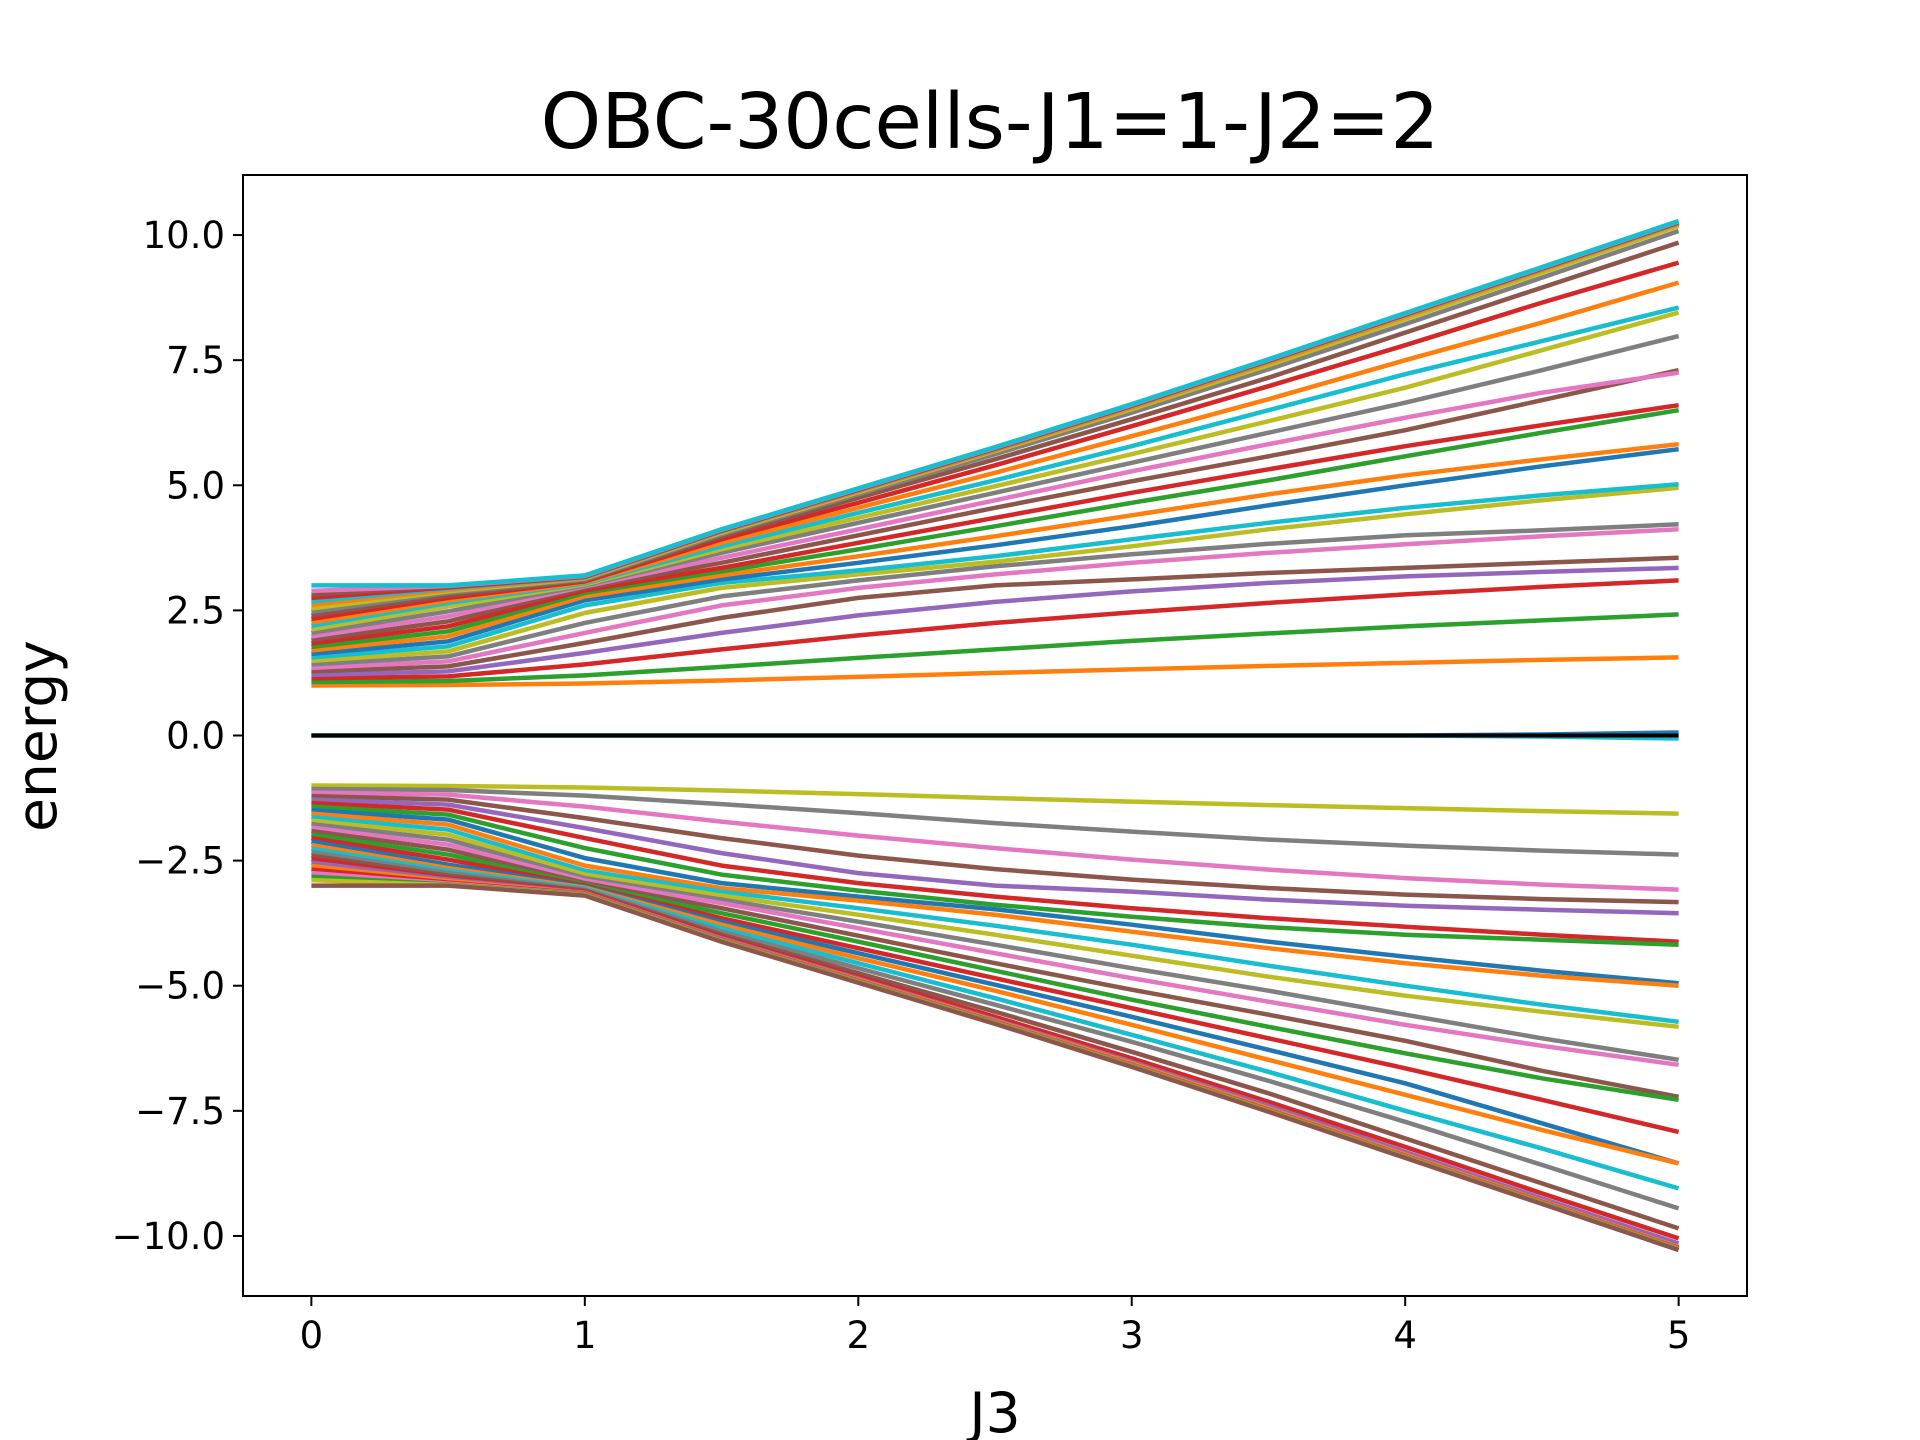 This screenshot has width=1920, height=1440. What do you see at coordinates (312, 1335) in the screenshot?
I see `x-tick-label: 0` at bounding box center [312, 1335].